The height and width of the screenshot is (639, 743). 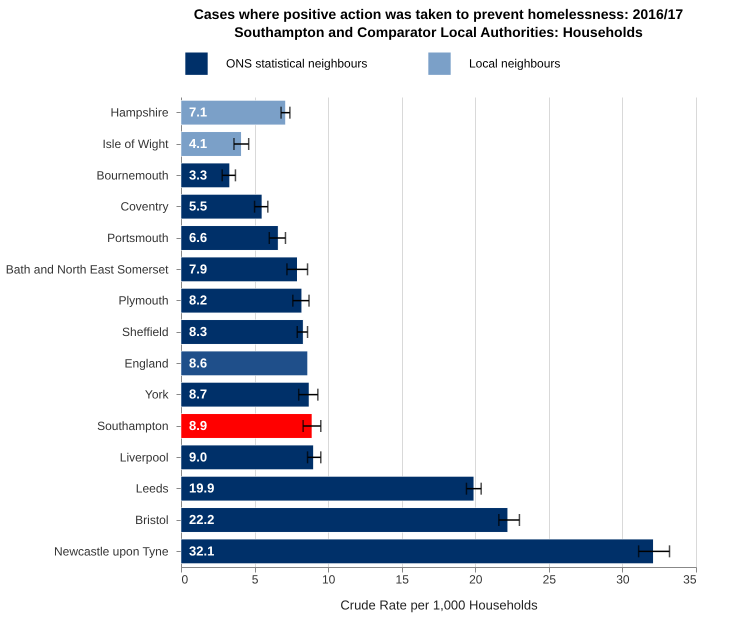 I want to click on data-label: 6.6, so click(x=198, y=237).